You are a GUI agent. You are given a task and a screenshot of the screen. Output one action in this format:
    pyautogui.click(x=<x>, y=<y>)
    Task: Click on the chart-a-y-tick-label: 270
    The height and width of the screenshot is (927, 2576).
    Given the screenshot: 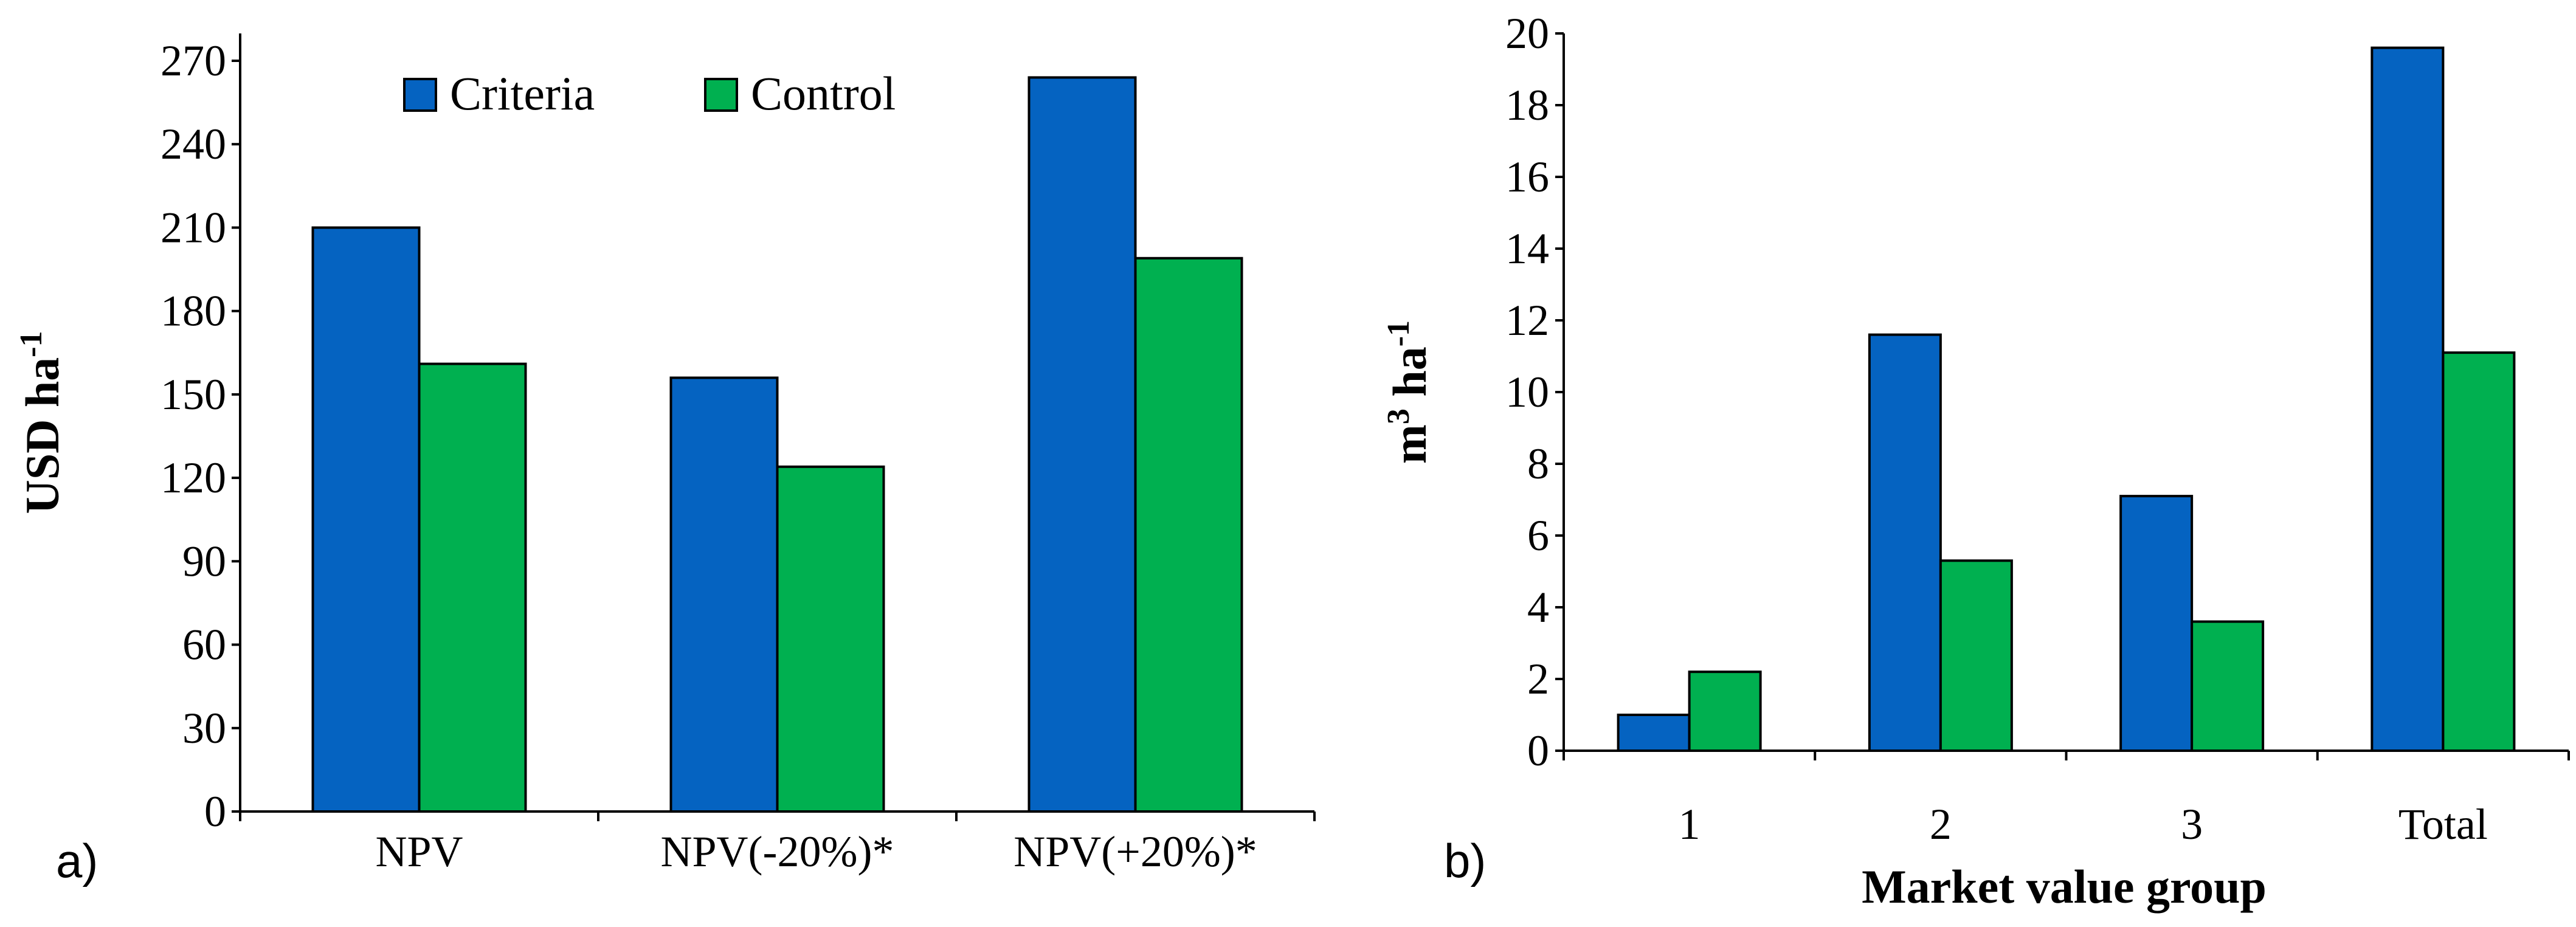 What is the action you would take?
    pyautogui.click(x=194, y=60)
    